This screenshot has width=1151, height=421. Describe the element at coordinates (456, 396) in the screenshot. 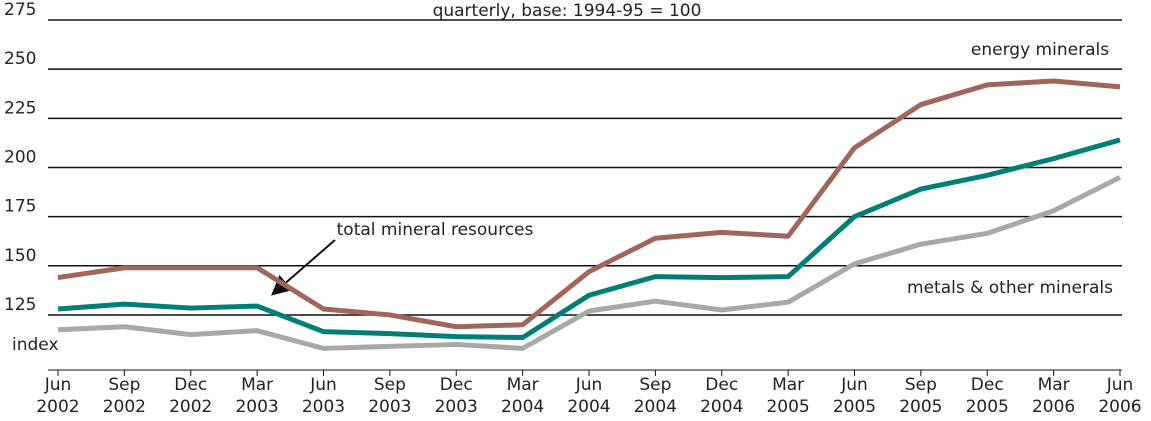

I see `x-tick-label: Dec 2003` at that location.